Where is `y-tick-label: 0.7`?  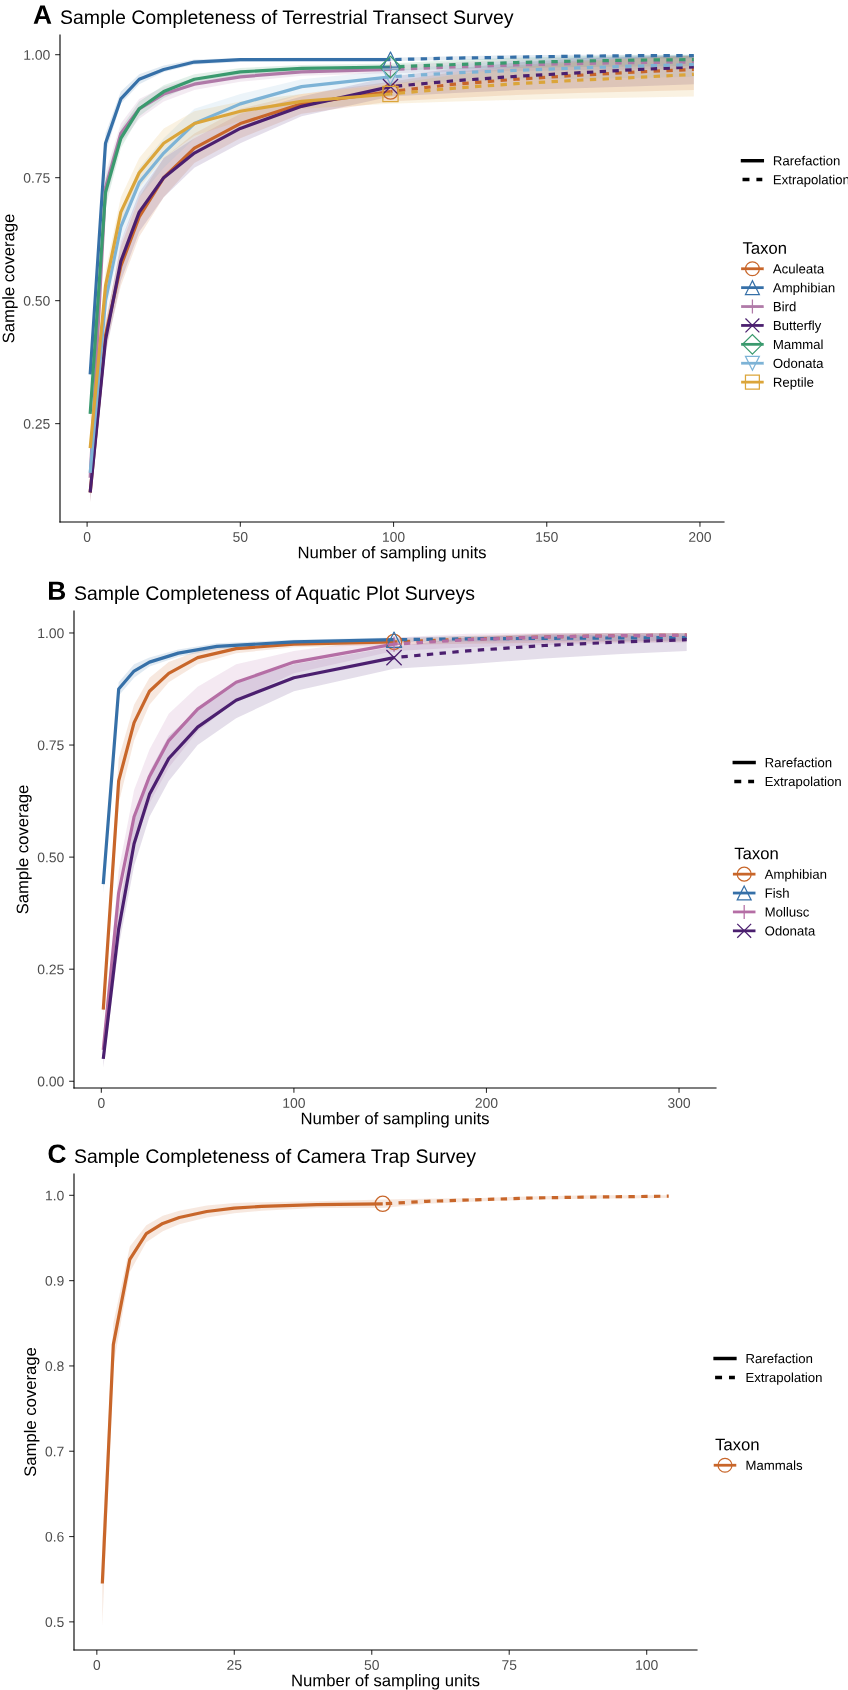 y-tick-label: 0.7 is located at coordinates (54, 1451).